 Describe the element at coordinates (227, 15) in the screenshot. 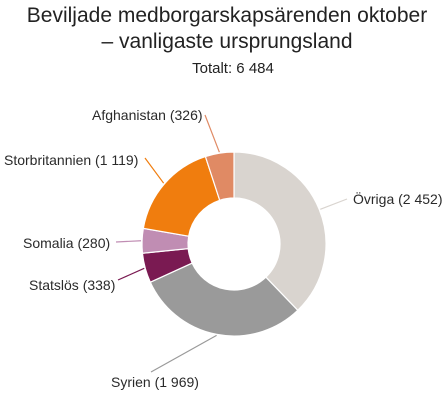

I see `chart-title-line-1: Beviljade medborgarskapsärenden oktober` at that location.